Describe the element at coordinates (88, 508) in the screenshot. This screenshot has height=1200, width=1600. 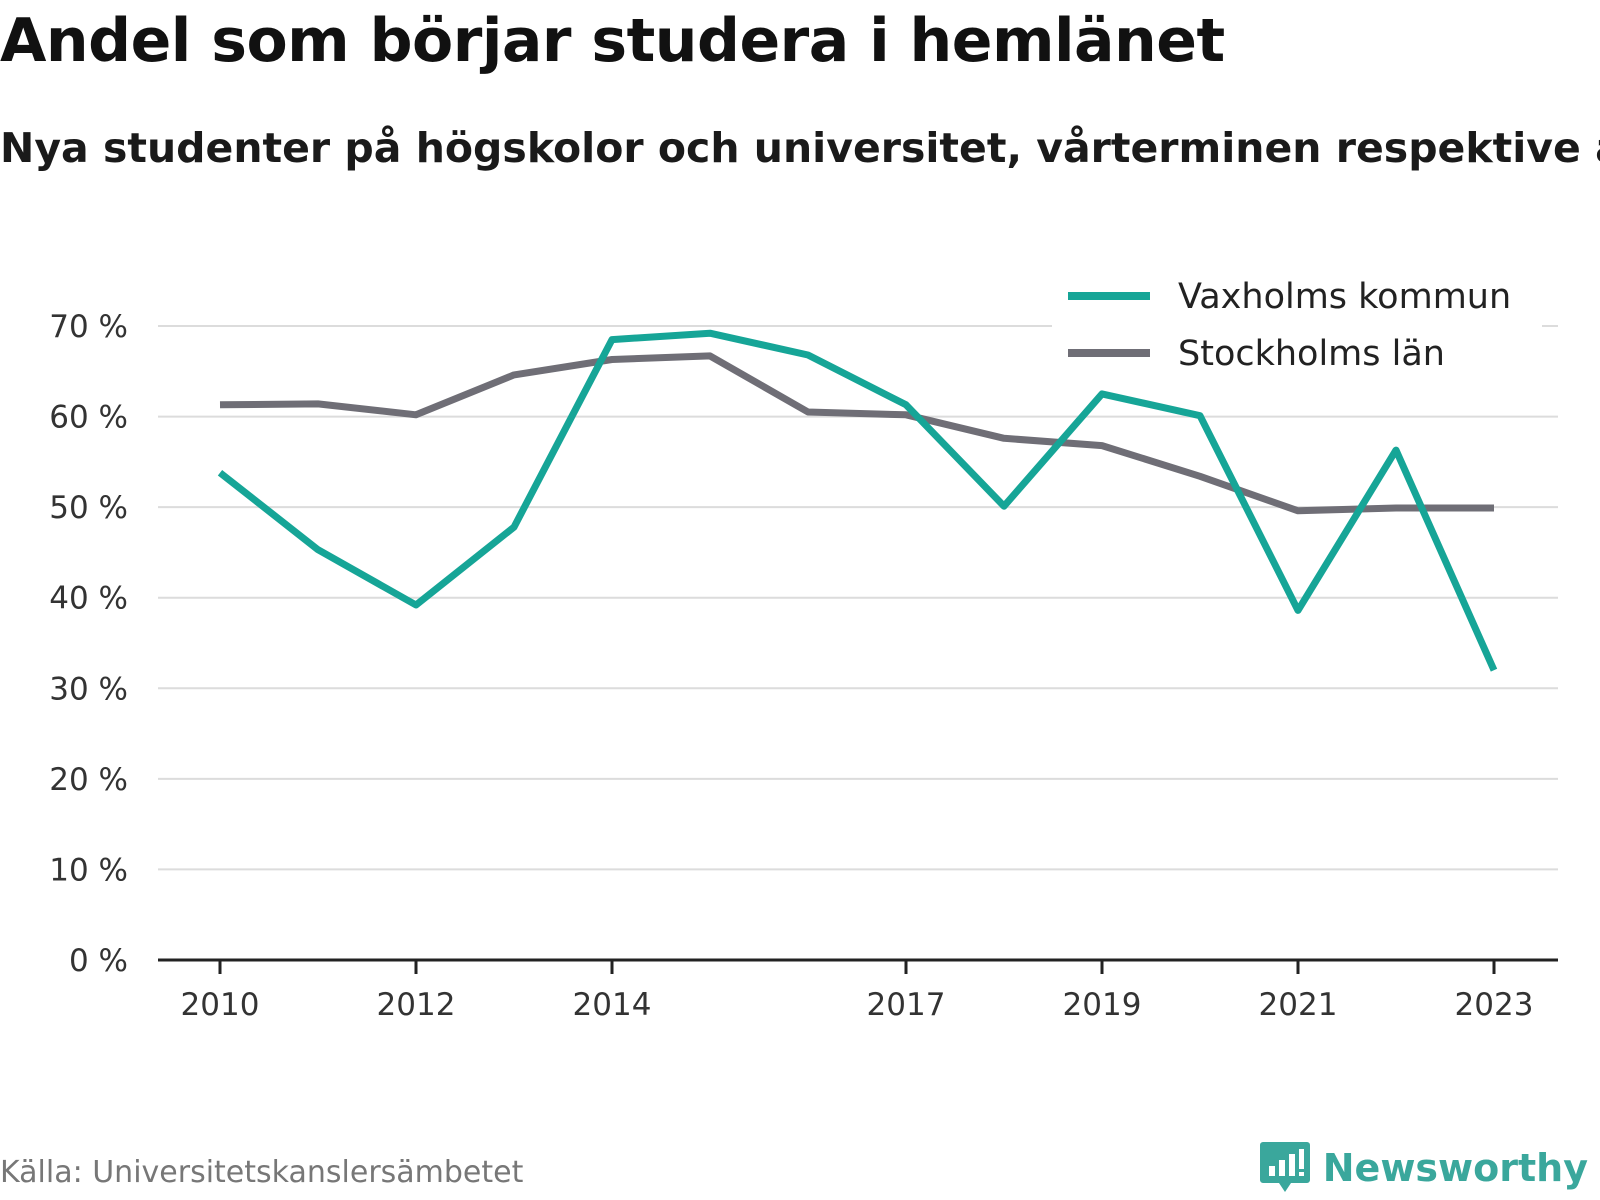
I see `y-tick-label: 50 %` at that location.